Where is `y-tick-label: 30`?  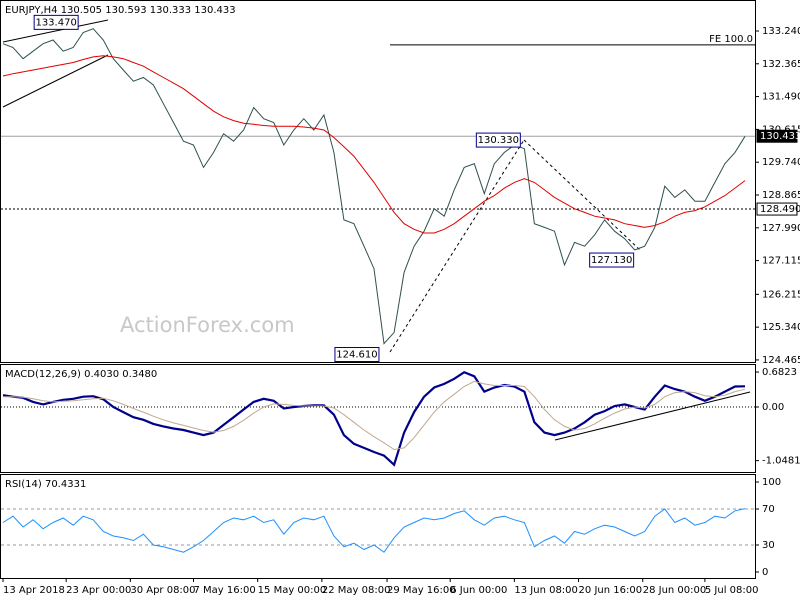 y-tick-label: 30 is located at coordinates (768, 545).